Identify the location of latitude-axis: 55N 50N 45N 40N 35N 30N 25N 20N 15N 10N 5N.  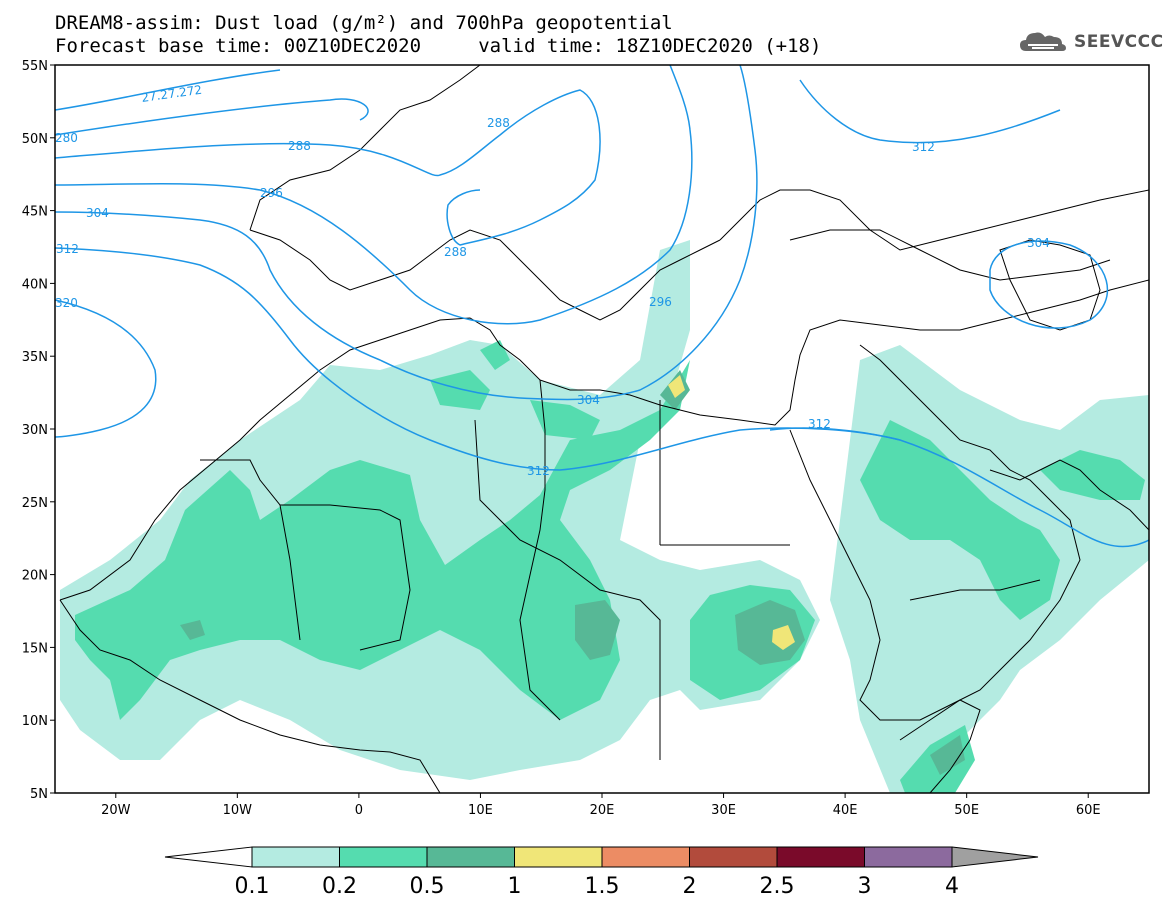
(38, 430).